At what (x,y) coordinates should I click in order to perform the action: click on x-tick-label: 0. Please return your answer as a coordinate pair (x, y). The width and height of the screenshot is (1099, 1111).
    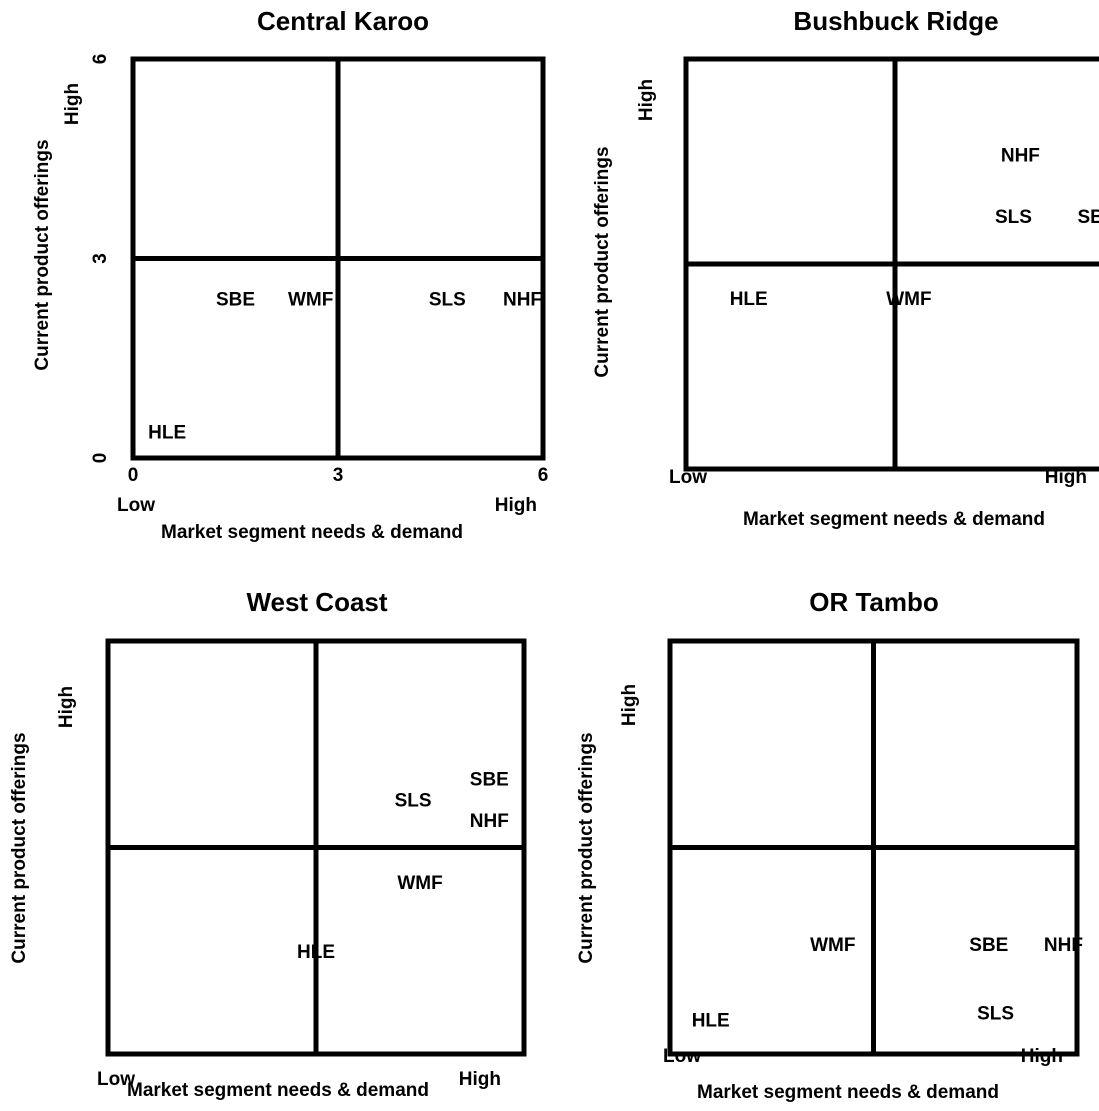
    Looking at the image, I should click on (133, 475).